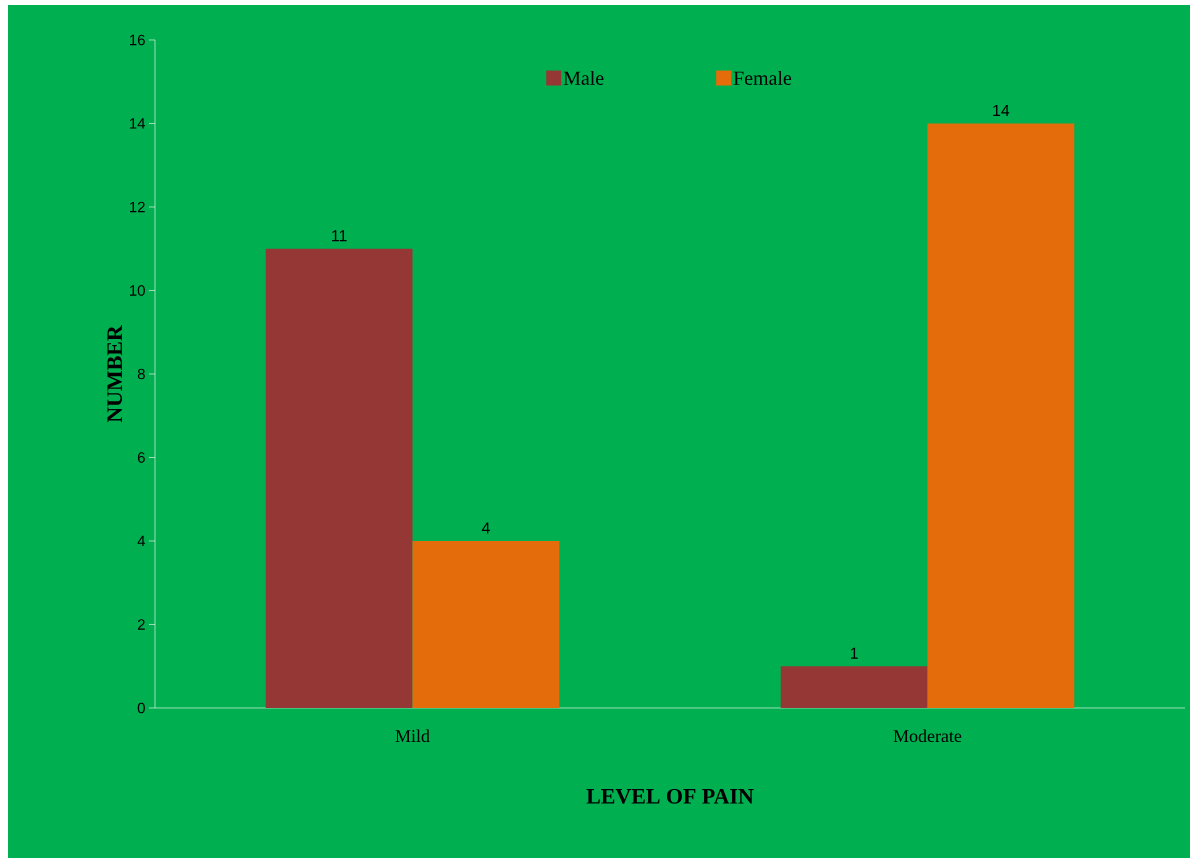 The height and width of the screenshot is (863, 1196). Describe the element at coordinates (141, 541) in the screenshot. I see `y-tick-label: 4` at that location.